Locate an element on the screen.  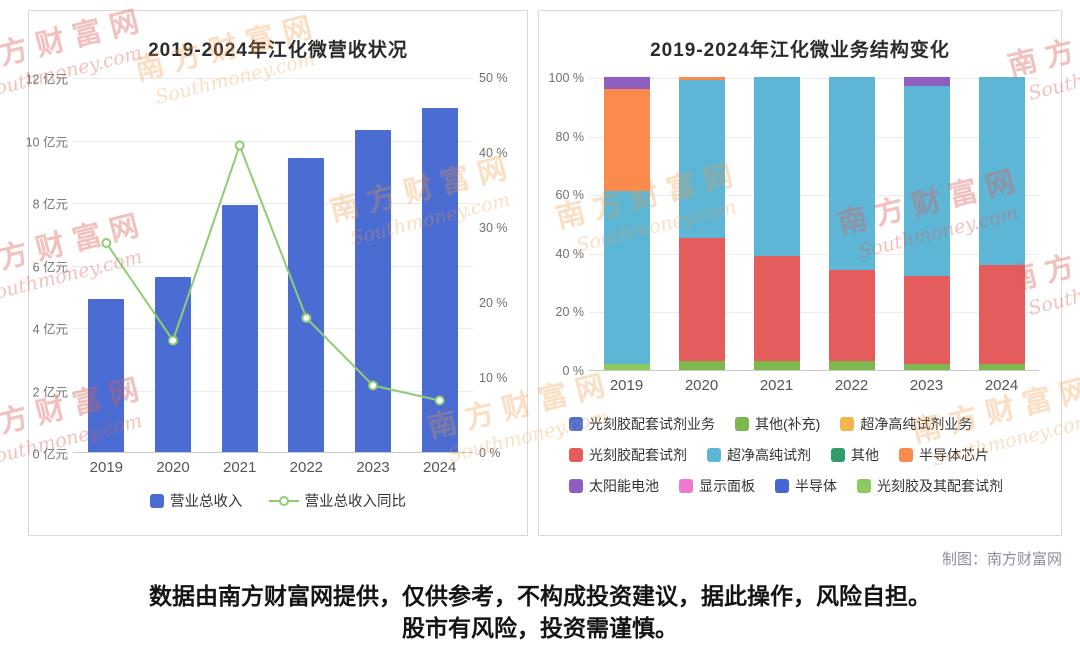
line-marker-icon is located at coordinates (283, 501).